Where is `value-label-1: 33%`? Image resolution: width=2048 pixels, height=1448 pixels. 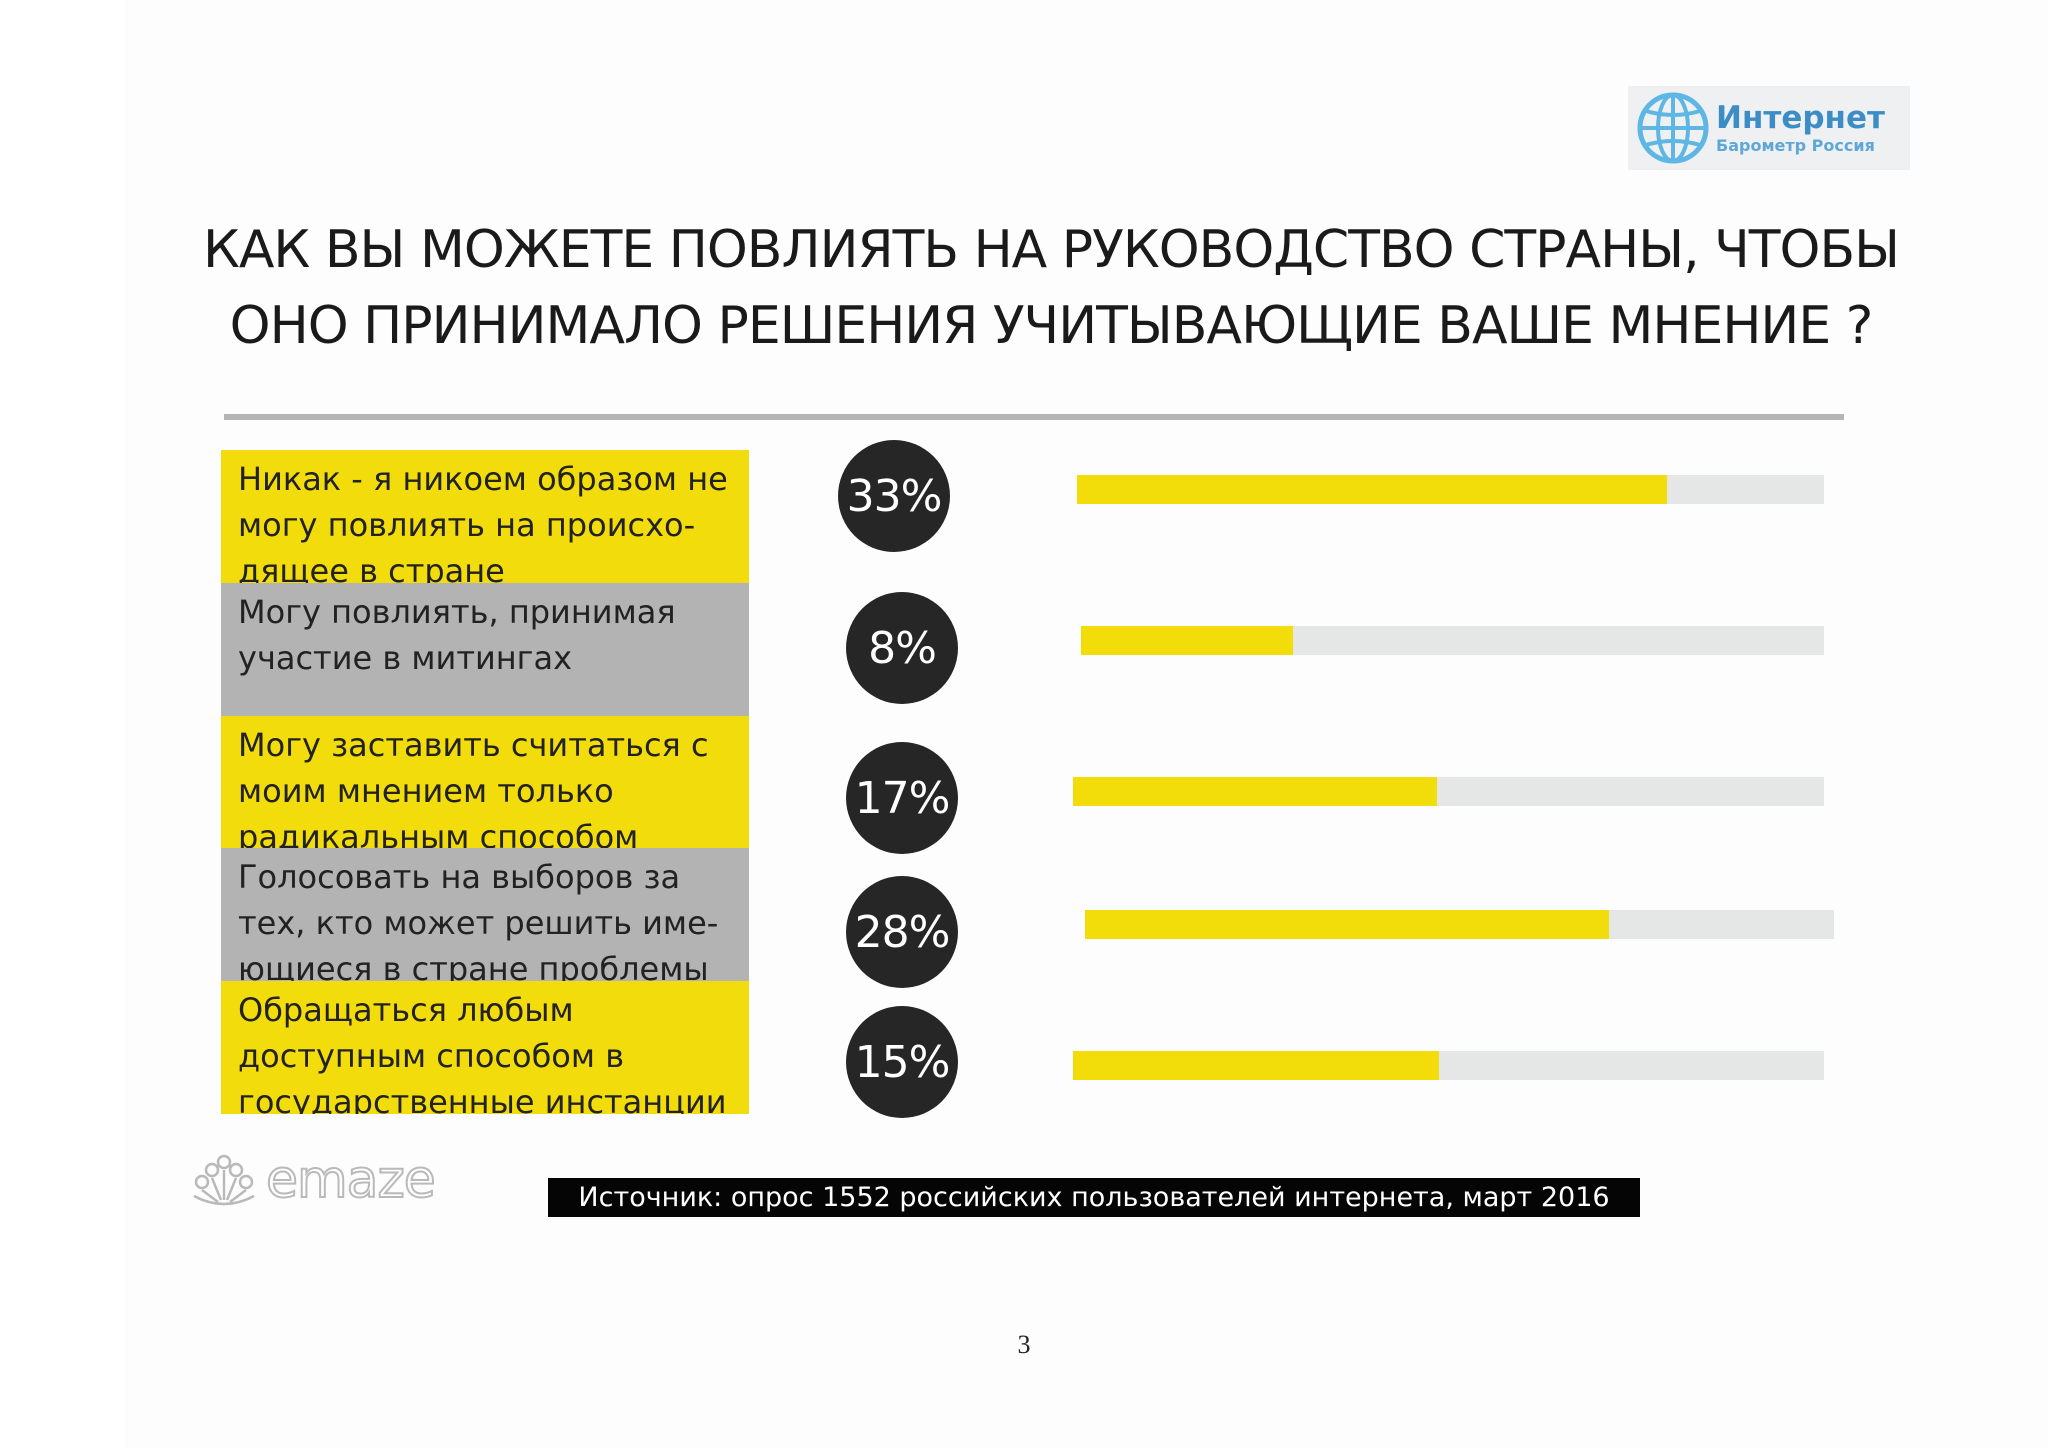
value-label-1: 33% is located at coordinates (894, 496).